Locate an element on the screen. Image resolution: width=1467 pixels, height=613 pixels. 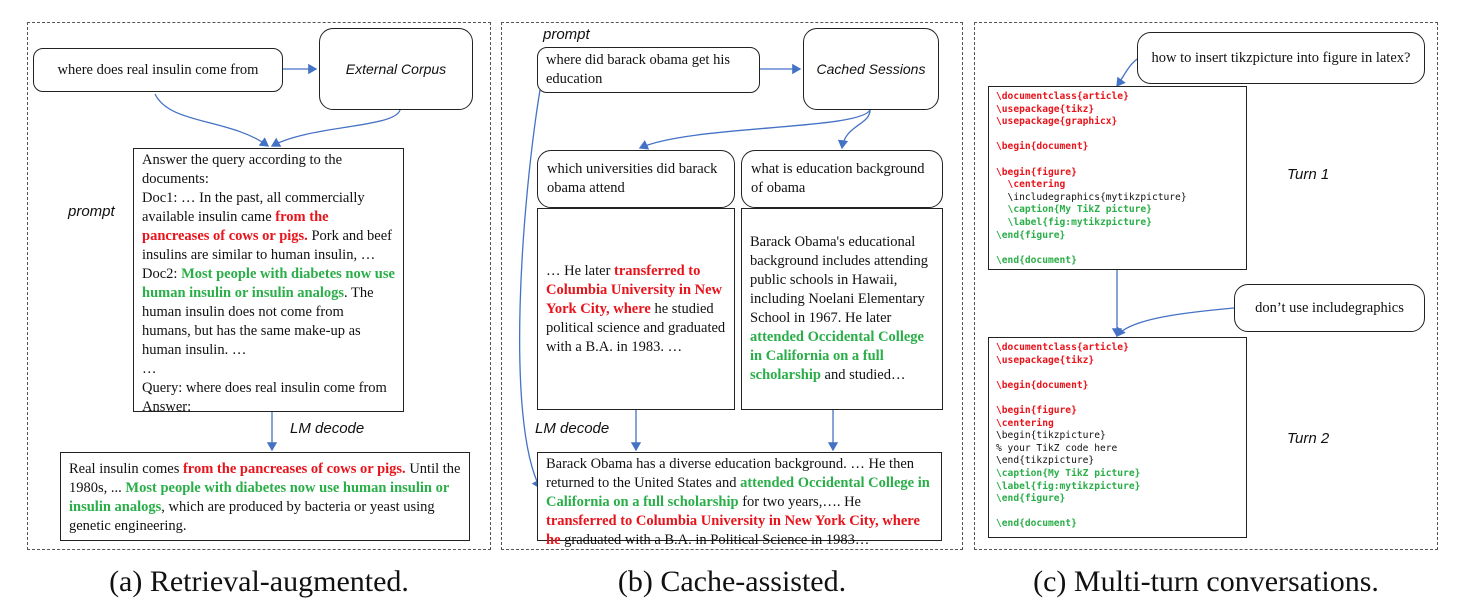
output-b-mid: for two years,…. He is located at coordinates (799, 502).